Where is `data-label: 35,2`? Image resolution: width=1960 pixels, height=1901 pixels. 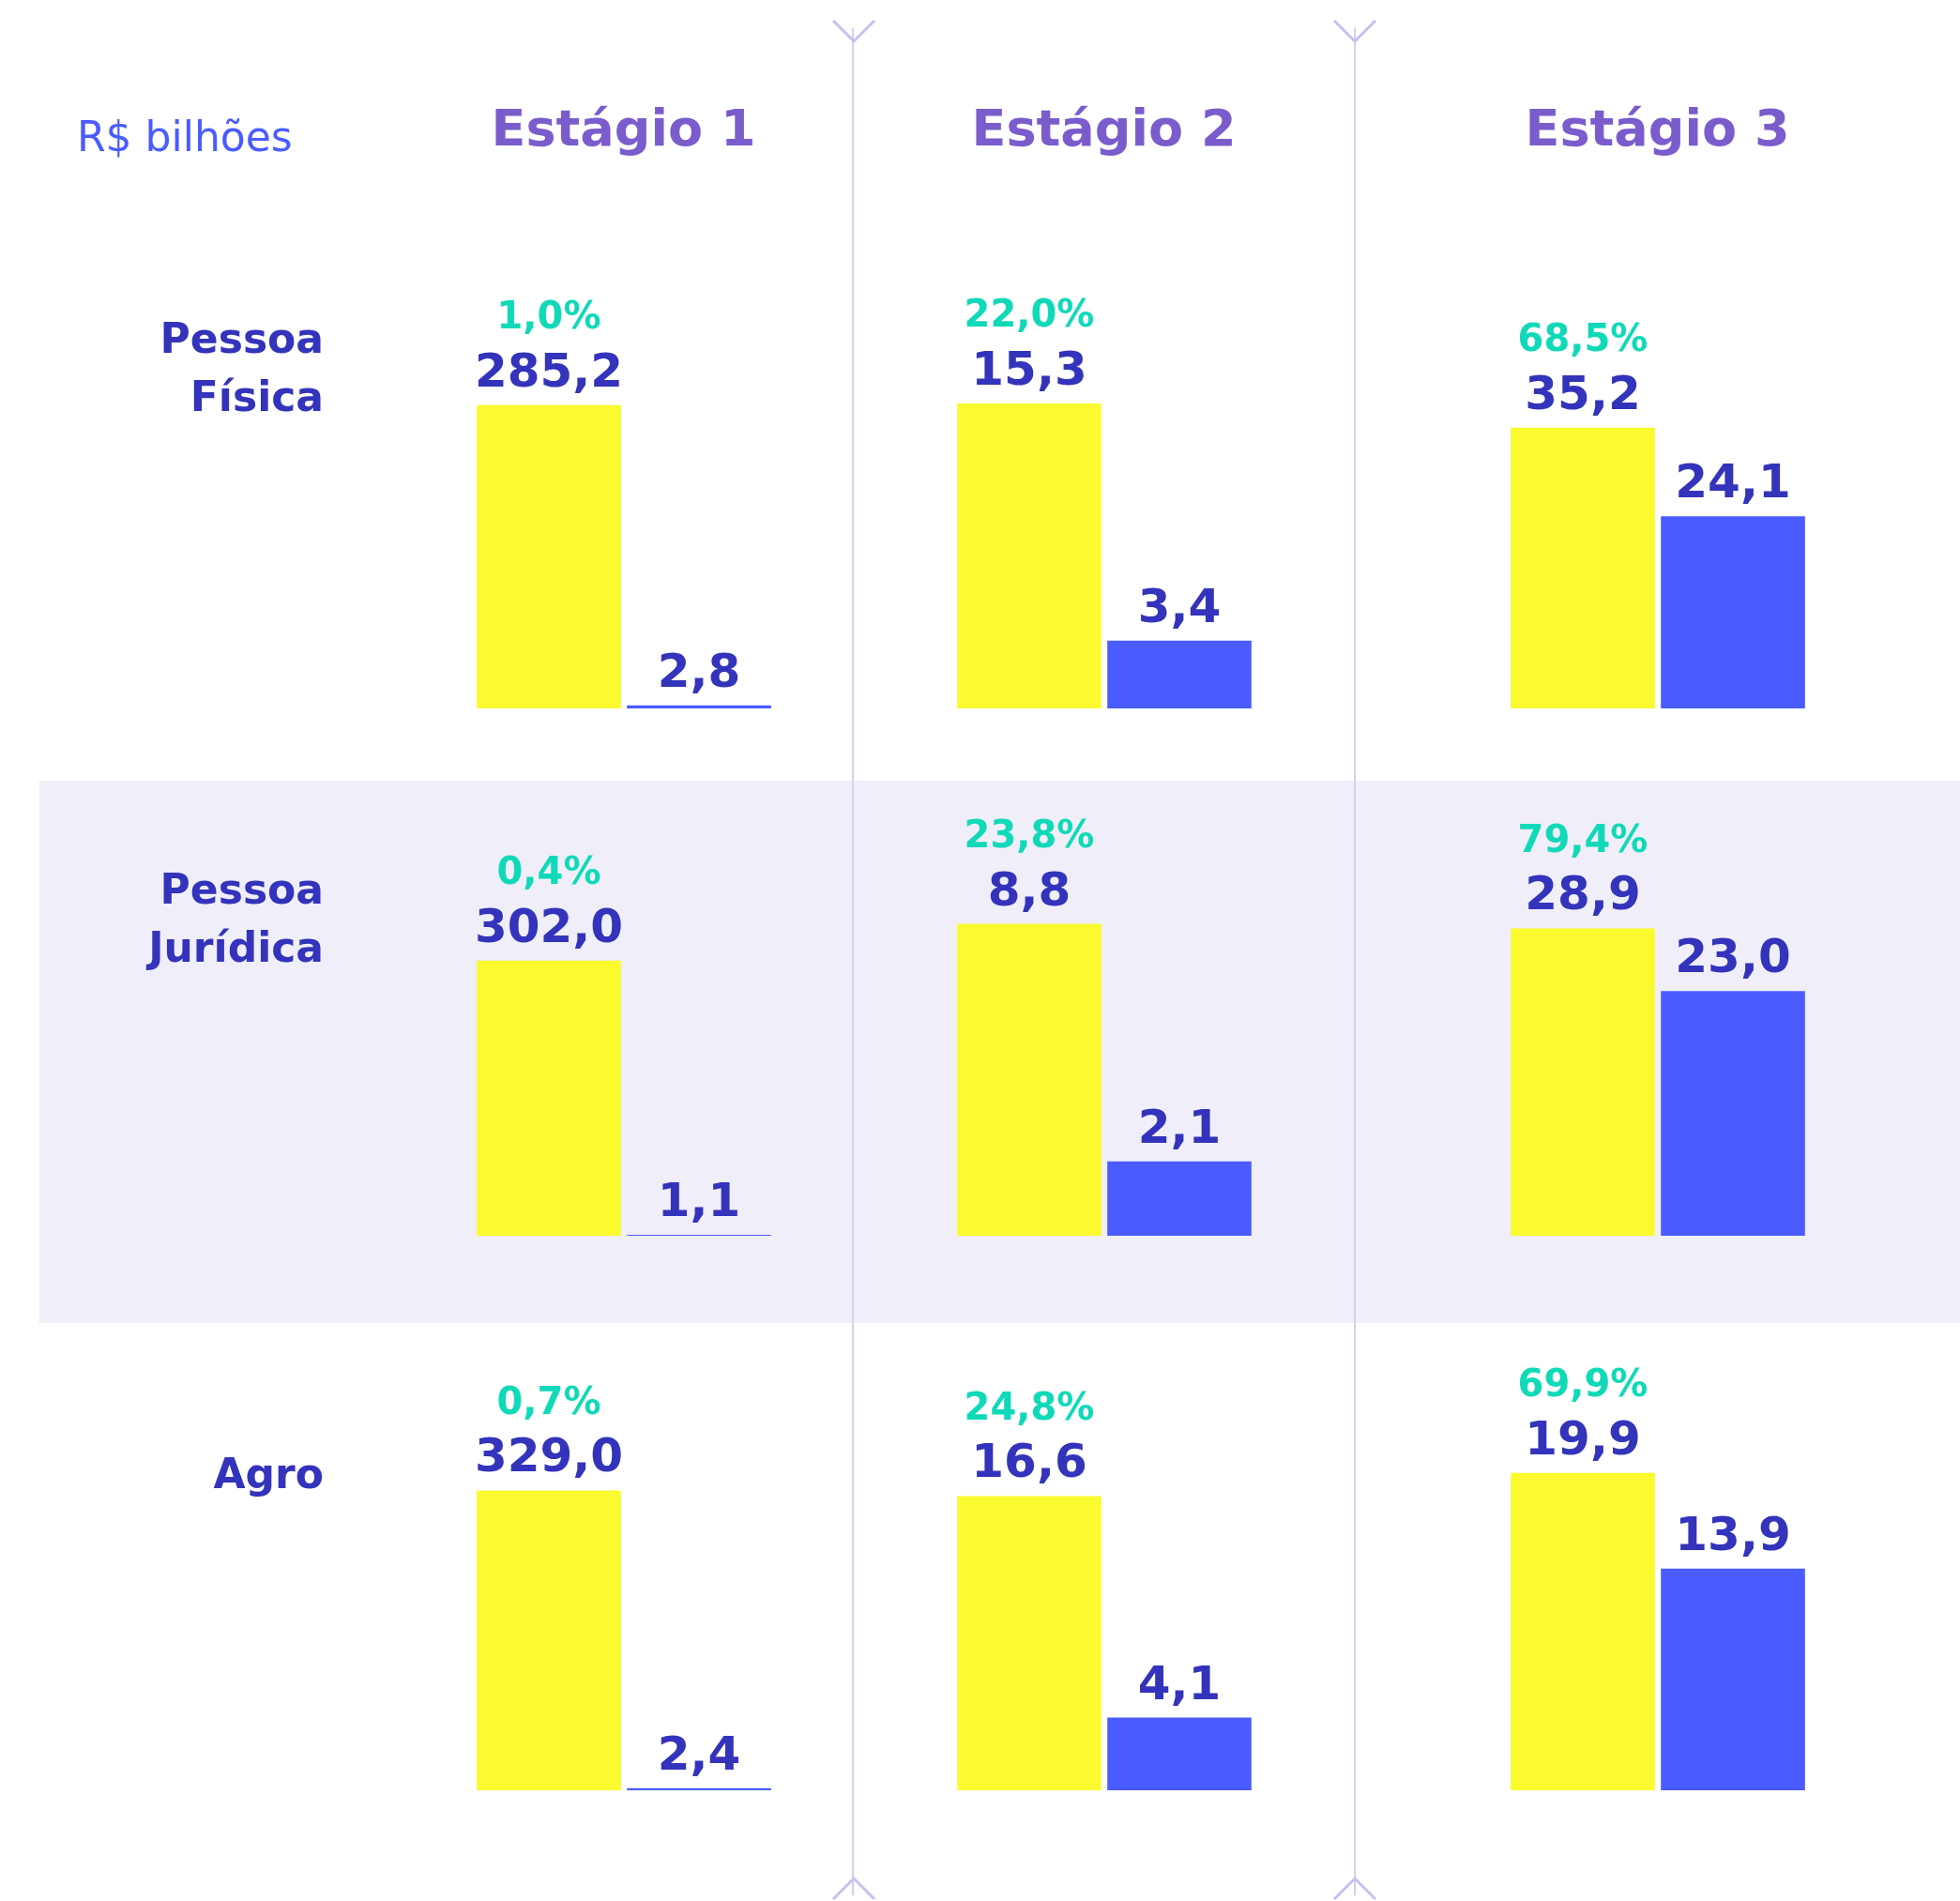
data-label: 35,2 is located at coordinates (1582, 393).